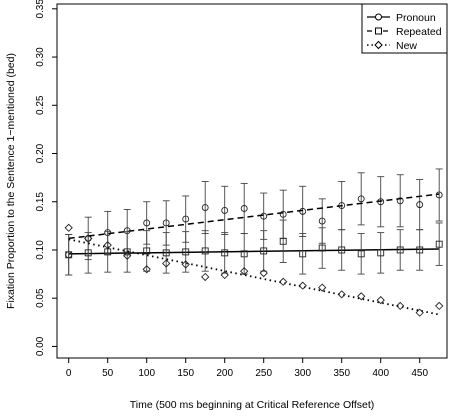 This screenshot has height=419, width=454. Describe the element at coordinates (40, 153) in the screenshot. I see `y-tick-label: 0.20` at that location.